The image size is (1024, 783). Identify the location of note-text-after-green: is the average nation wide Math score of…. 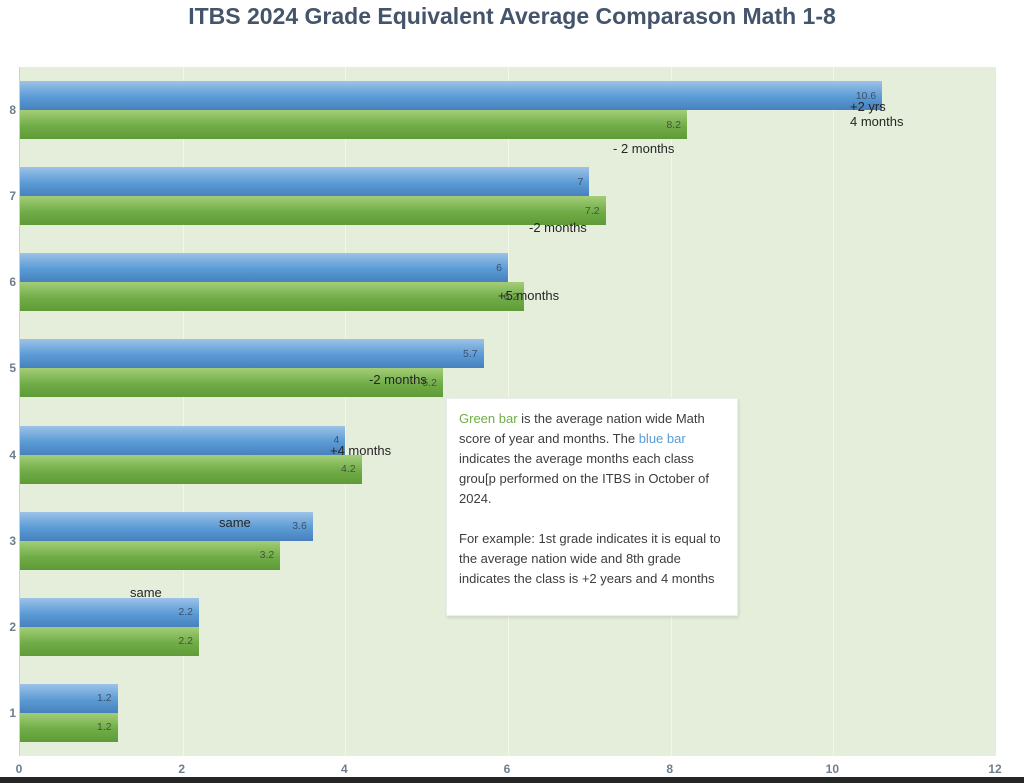
(582, 428).